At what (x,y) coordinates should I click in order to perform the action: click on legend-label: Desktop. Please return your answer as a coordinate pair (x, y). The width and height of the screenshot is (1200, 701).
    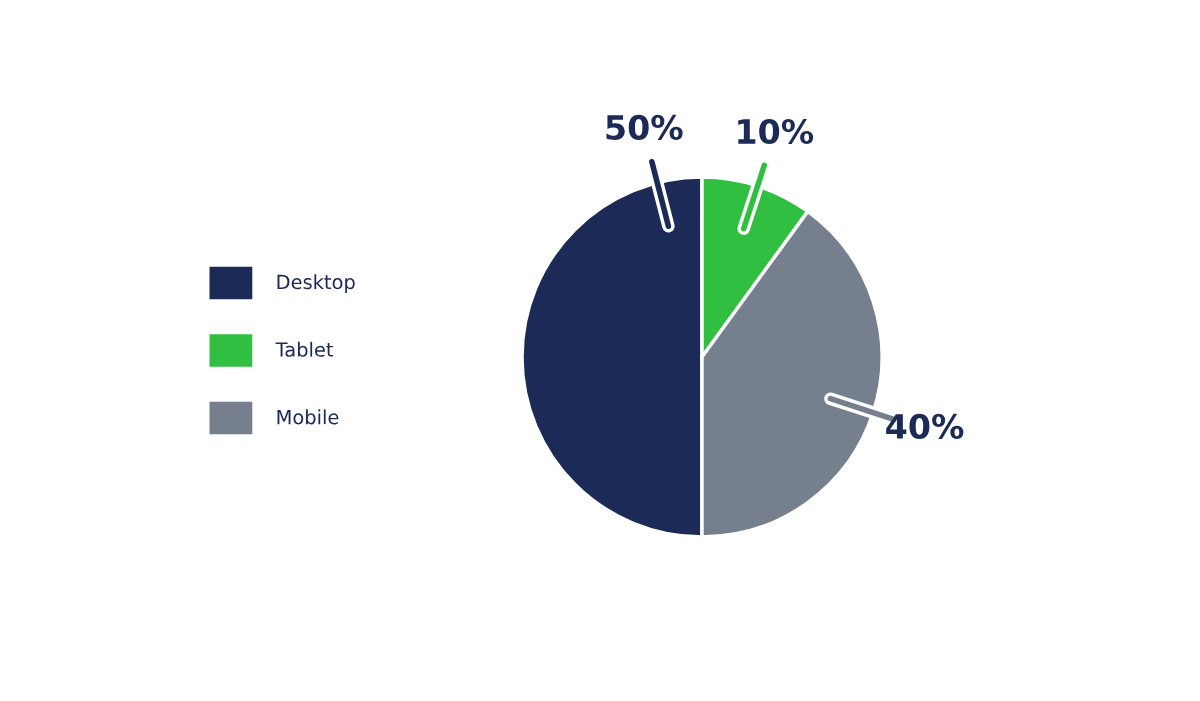
    Looking at the image, I should click on (316, 284).